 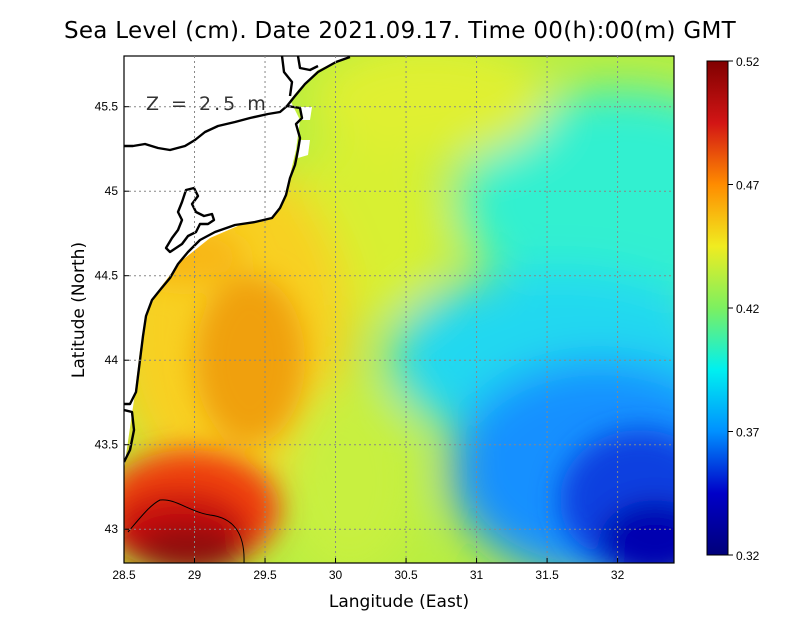 What do you see at coordinates (547, 575) in the screenshot?
I see `x-tick-label: 31.5` at bounding box center [547, 575].